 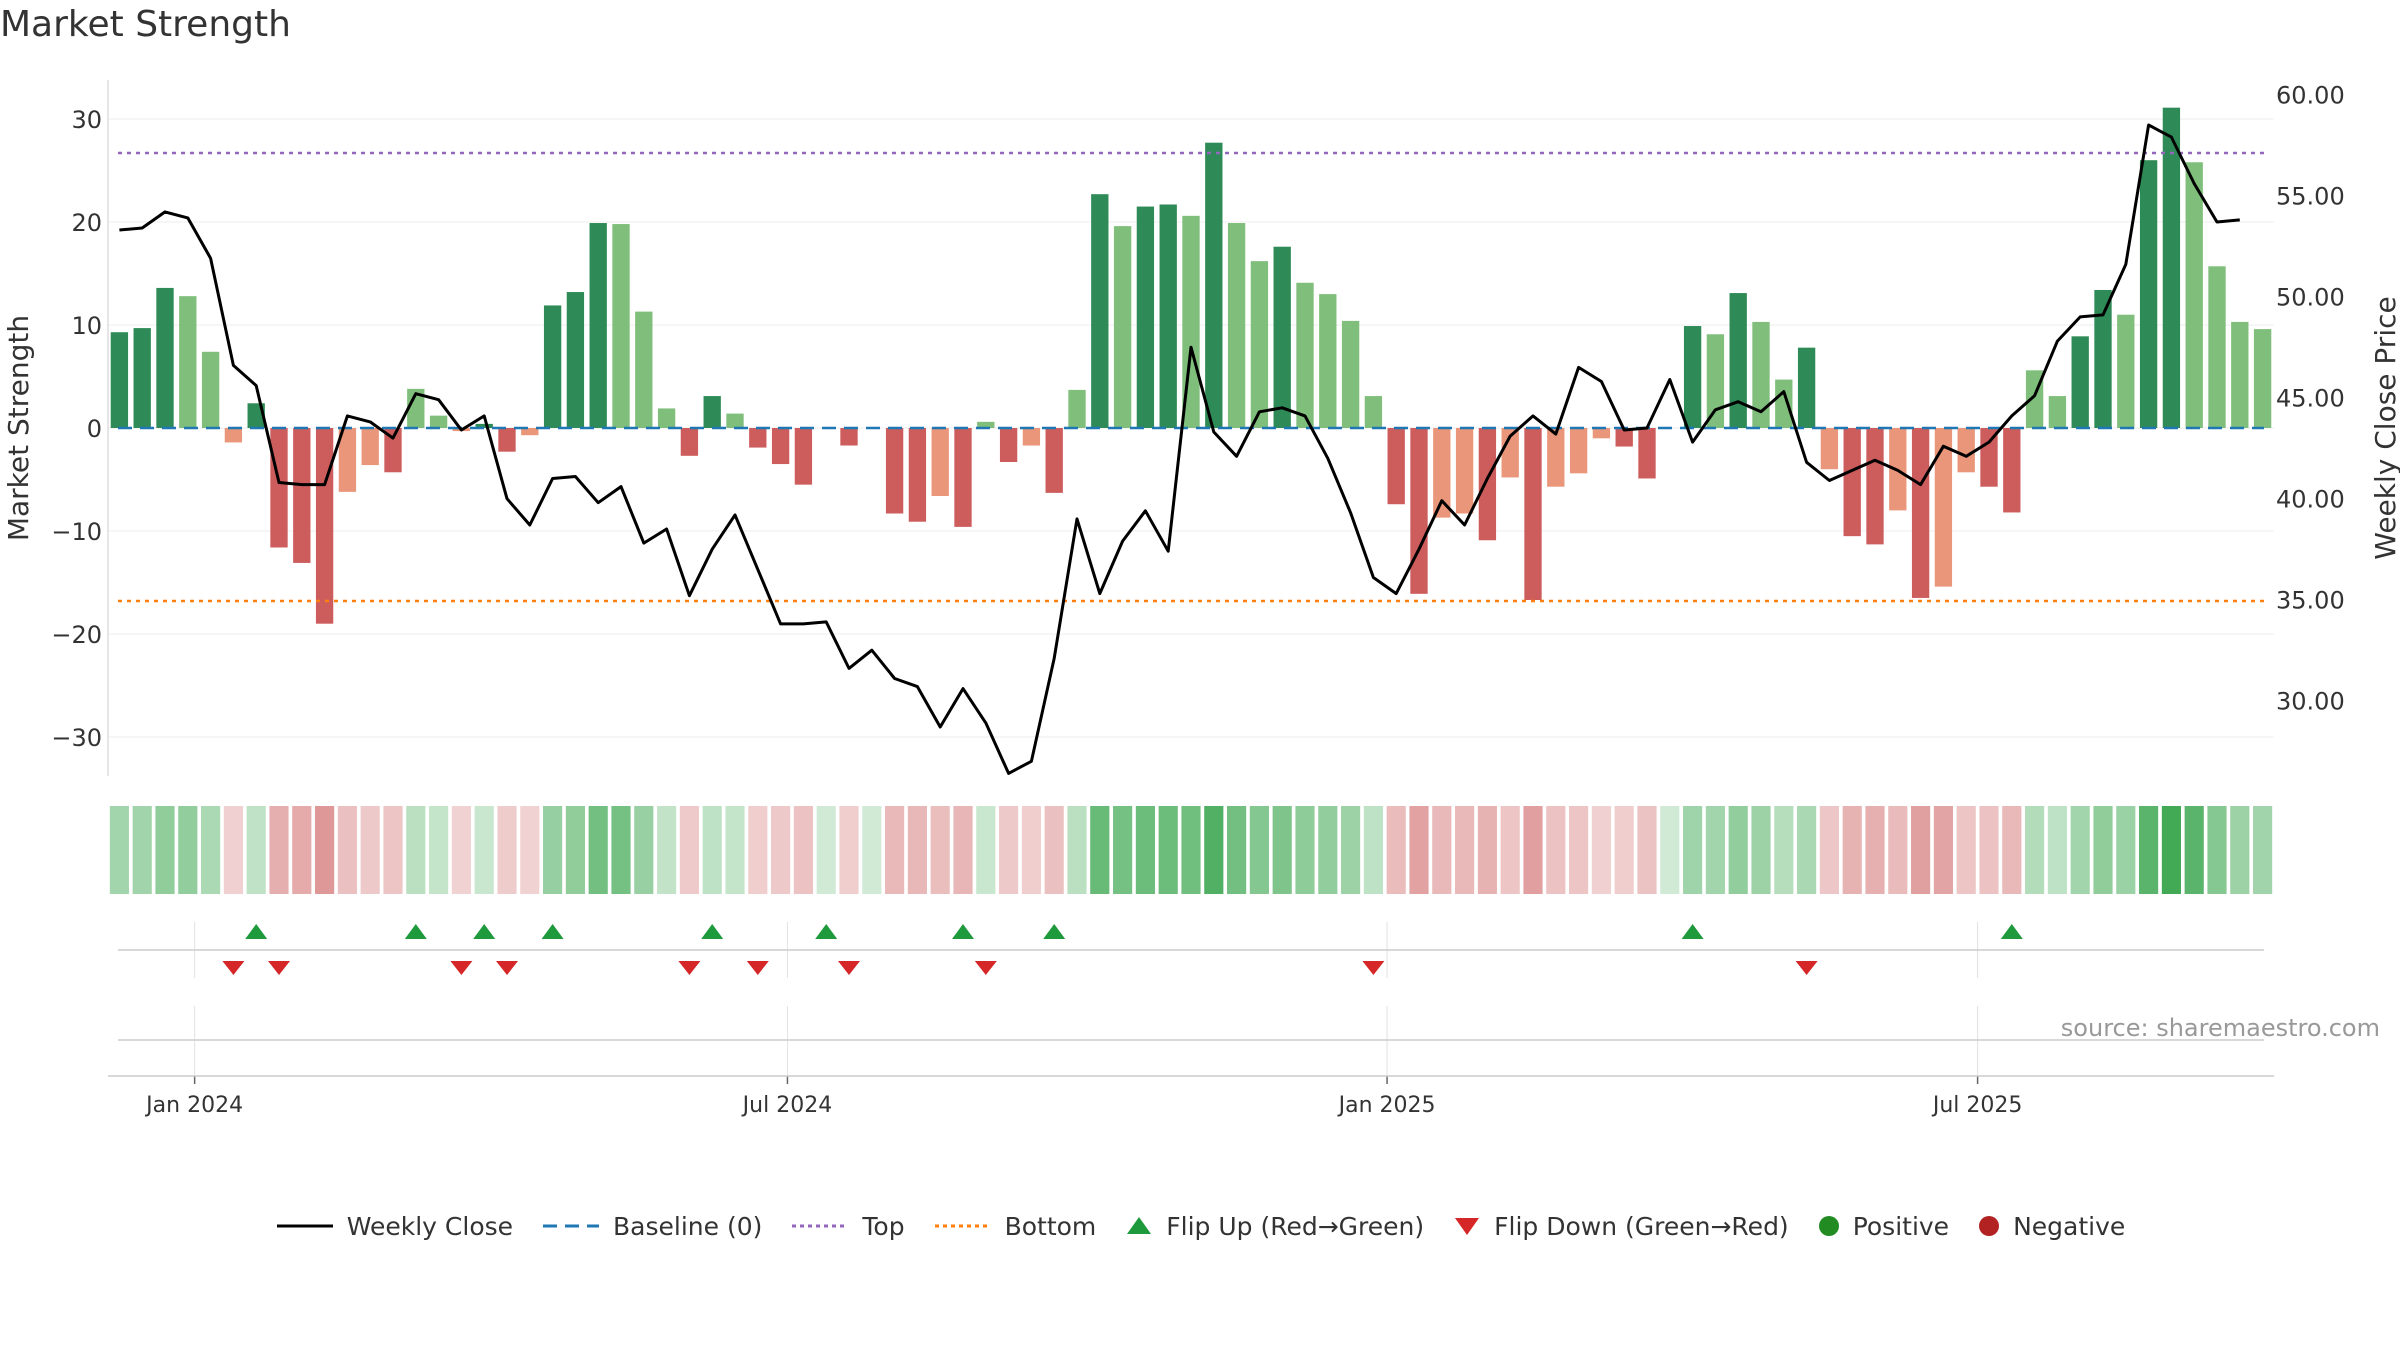 What do you see at coordinates (2220, 1028) in the screenshot?
I see `source-label: source: sharemaestro.com` at bounding box center [2220, 1028].